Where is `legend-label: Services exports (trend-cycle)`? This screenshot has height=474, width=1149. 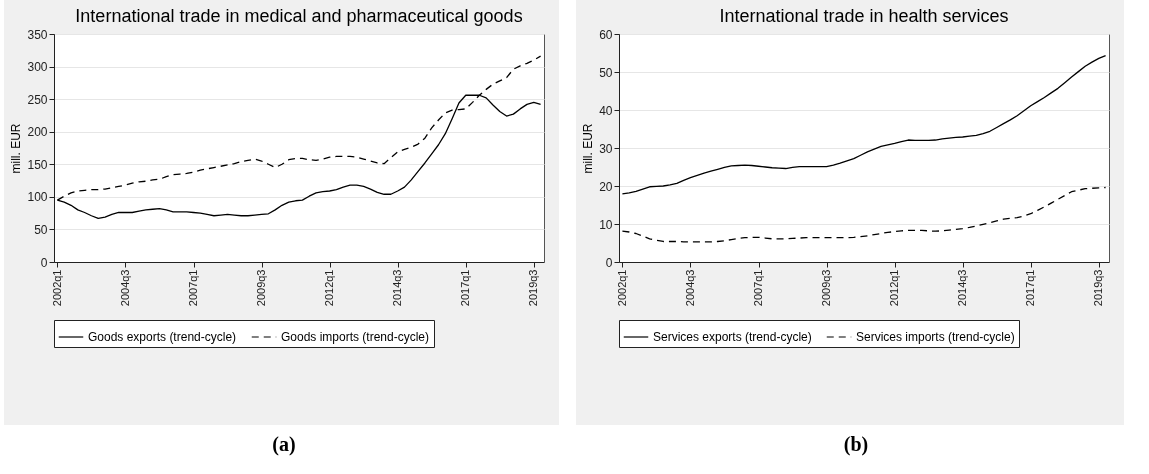
legend-label: Services exports (trend-cycle) is located at coordinates (732, 337).